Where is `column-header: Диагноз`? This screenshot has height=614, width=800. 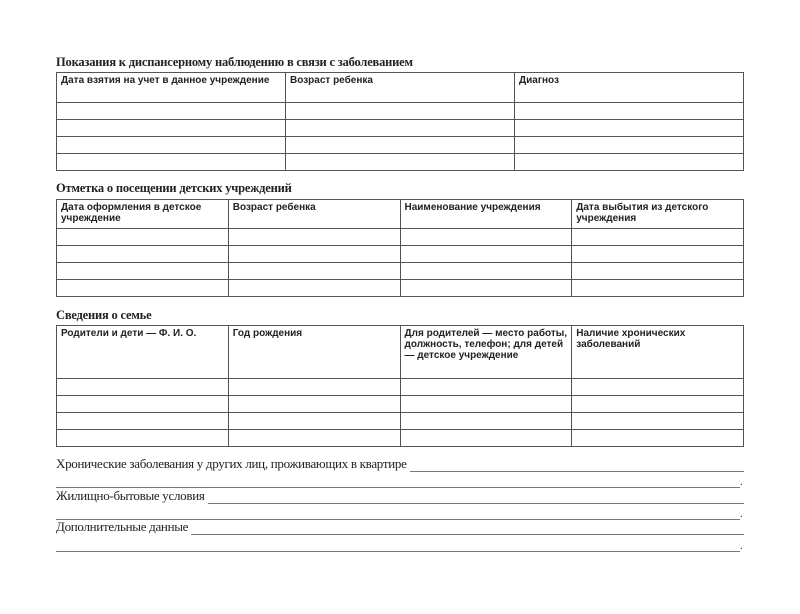 column-header: Диагноз is located at coordinates (629, 87).